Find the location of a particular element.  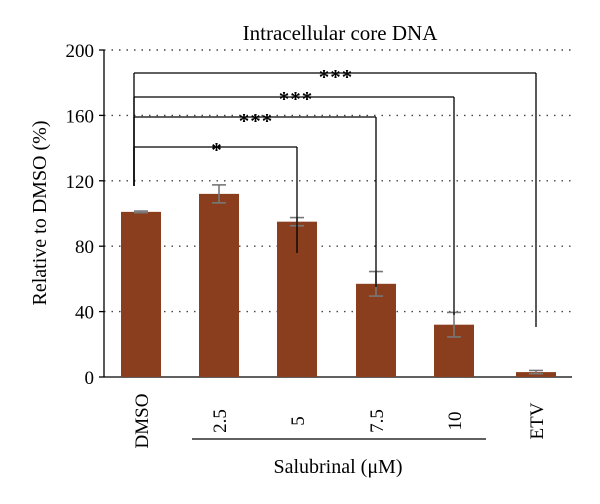

y-tick-label-120: 120 is located at coordinates (80, 182).